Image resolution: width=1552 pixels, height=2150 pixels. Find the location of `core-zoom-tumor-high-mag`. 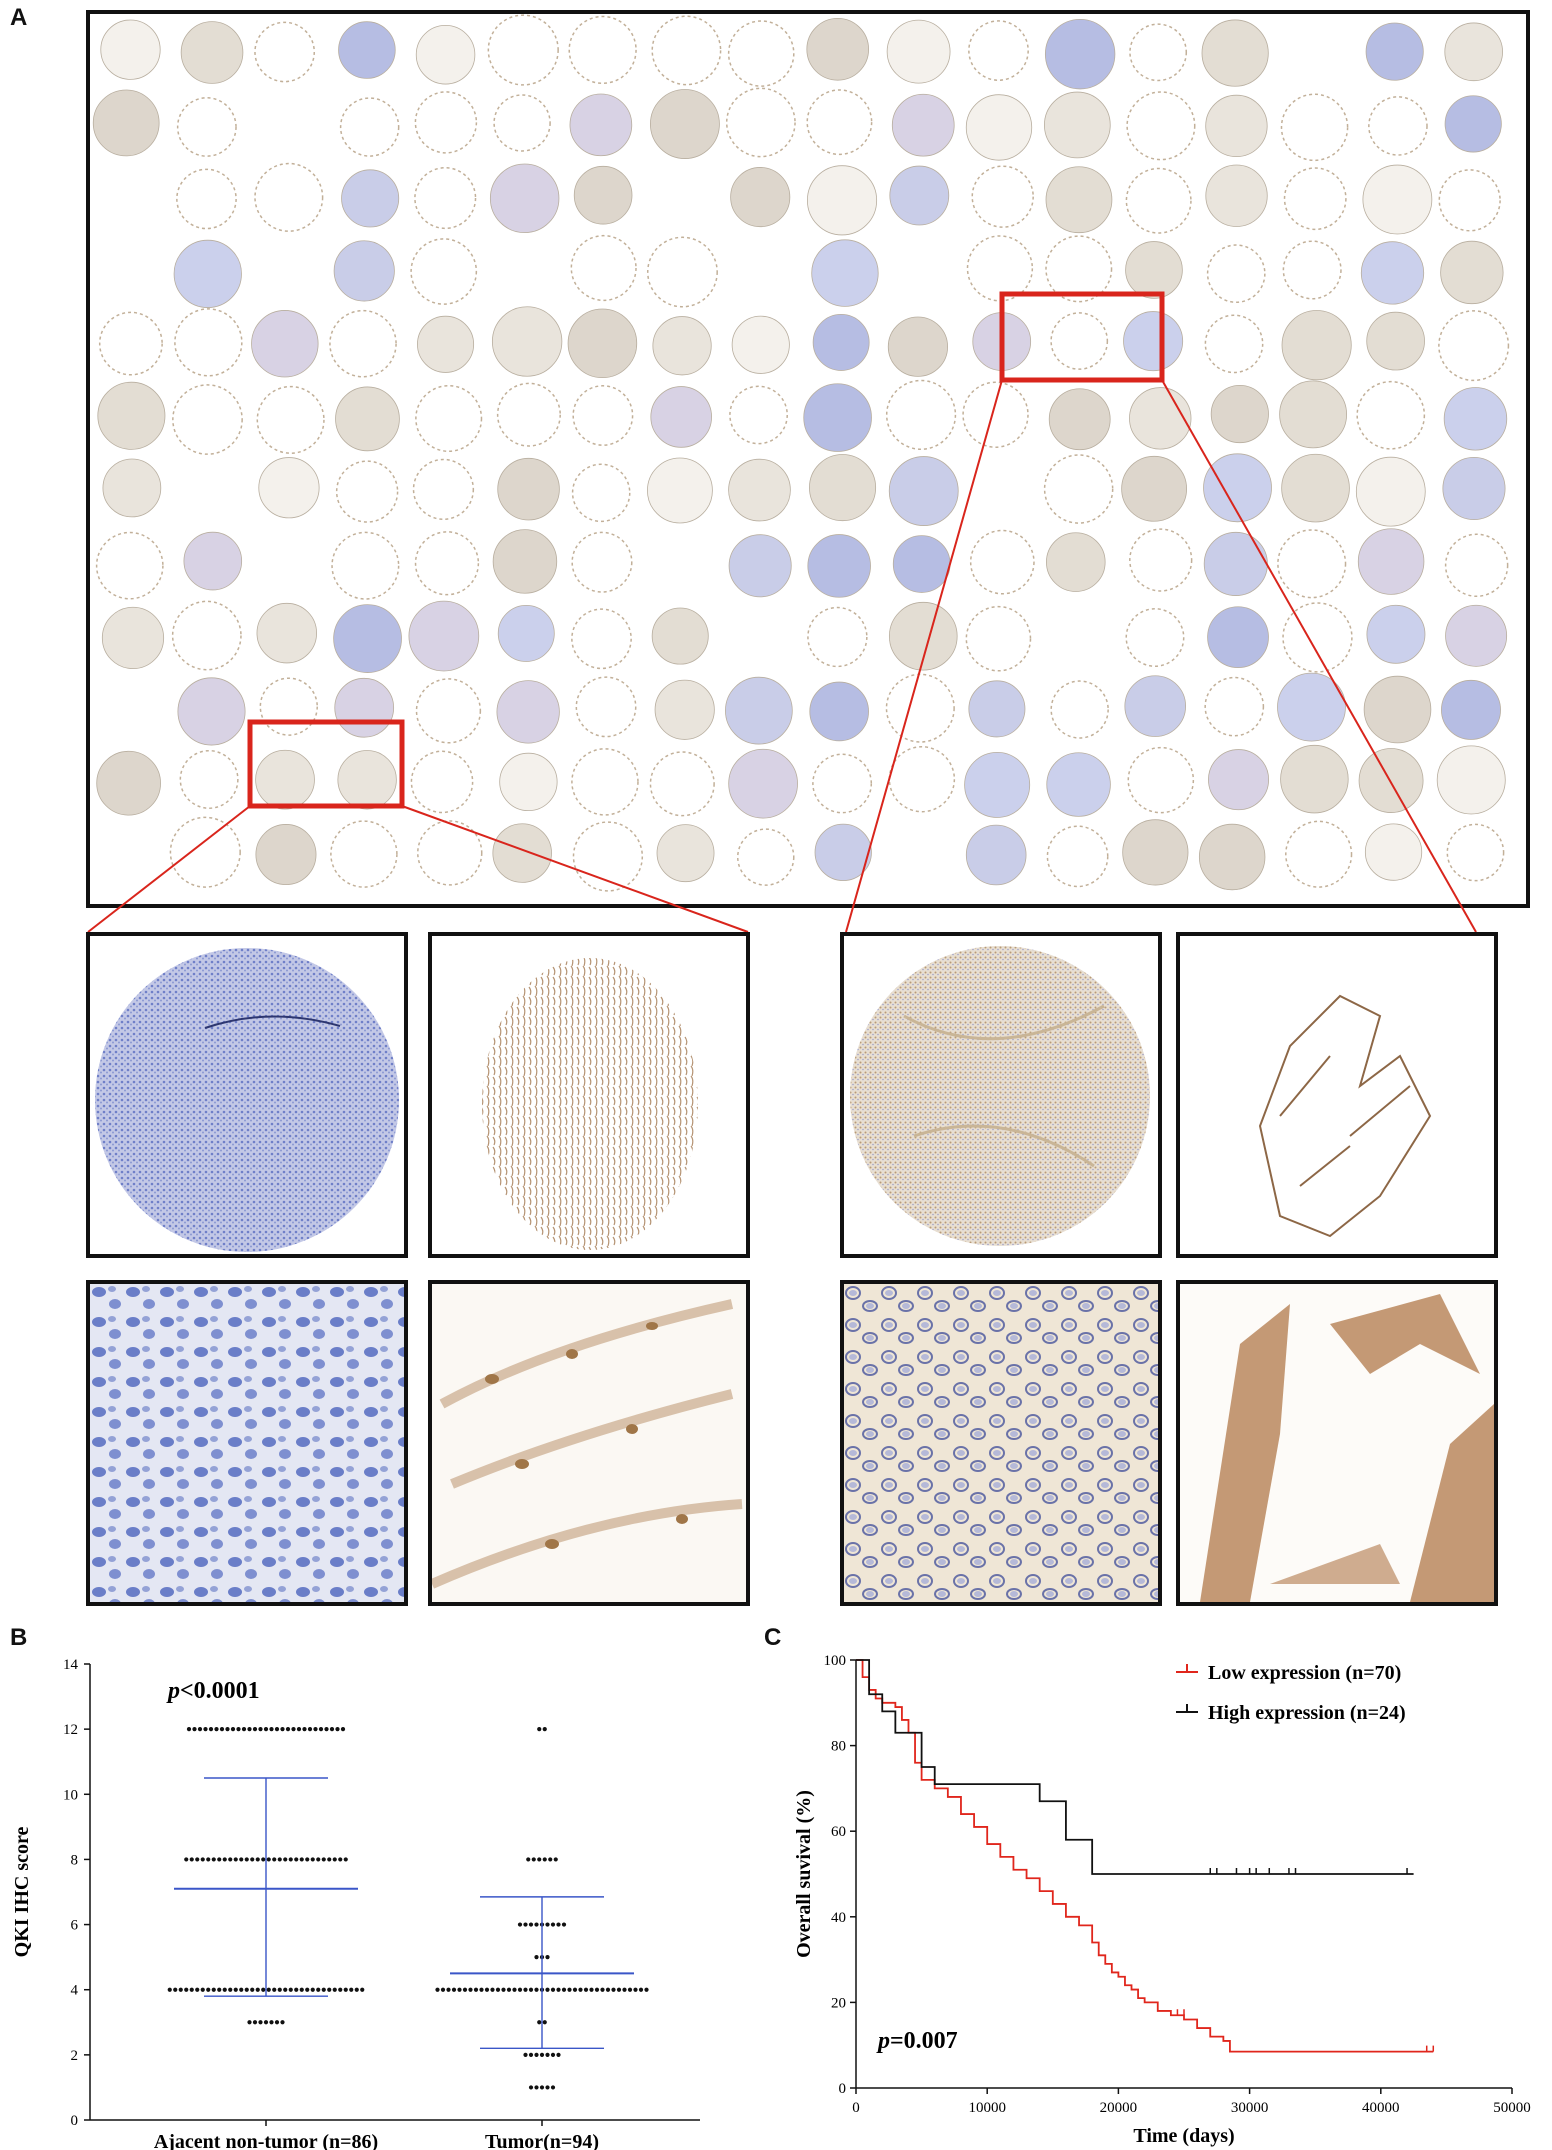

core-zoom-tumor-high-mag is located at coordinates (589, 1443).